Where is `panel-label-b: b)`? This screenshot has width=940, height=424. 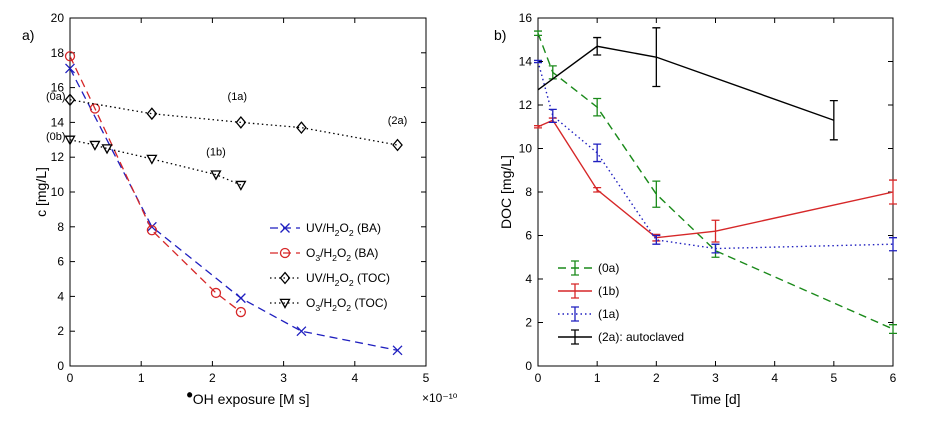 panel-label-b: b) is located at coordinates (500, 35).